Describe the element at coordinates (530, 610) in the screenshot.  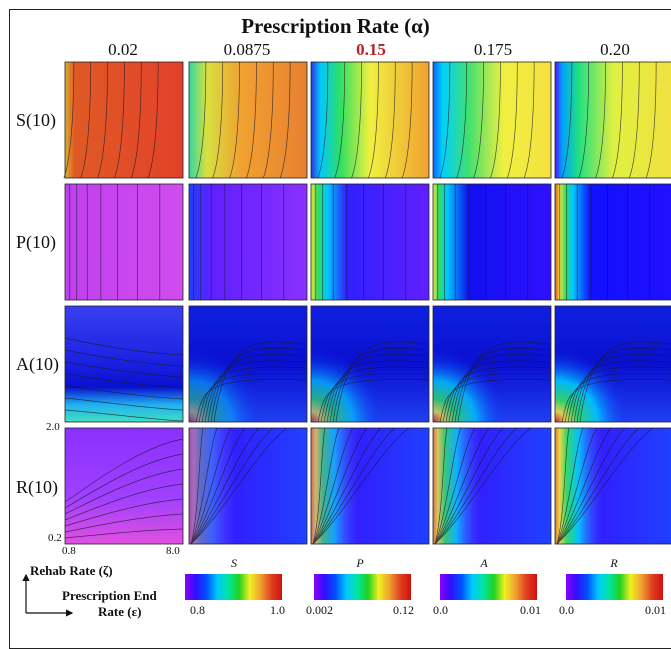
I see `colorbar-a-max: 0.01` at that location.